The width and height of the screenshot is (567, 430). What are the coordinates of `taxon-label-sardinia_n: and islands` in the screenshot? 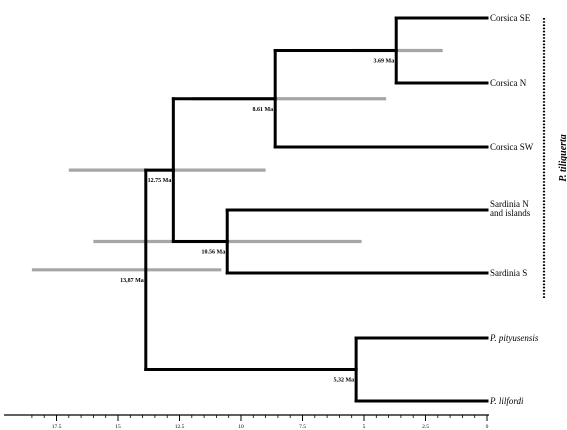 It's located at (510, 213).